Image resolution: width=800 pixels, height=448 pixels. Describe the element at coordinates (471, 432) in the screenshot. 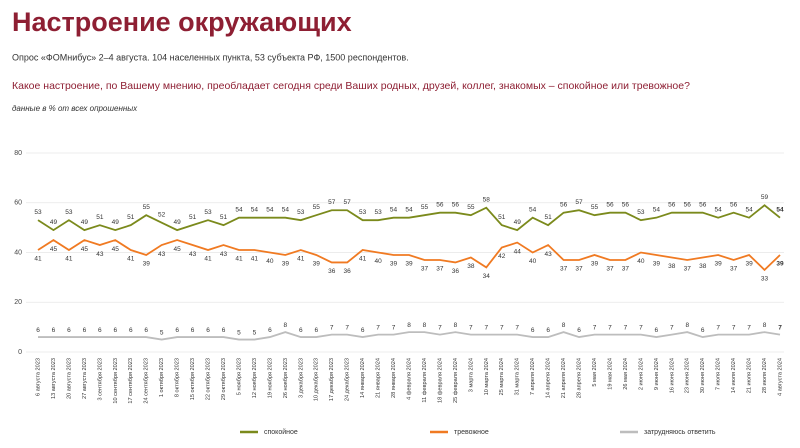

I see `legend-label: тревожное` at that location.